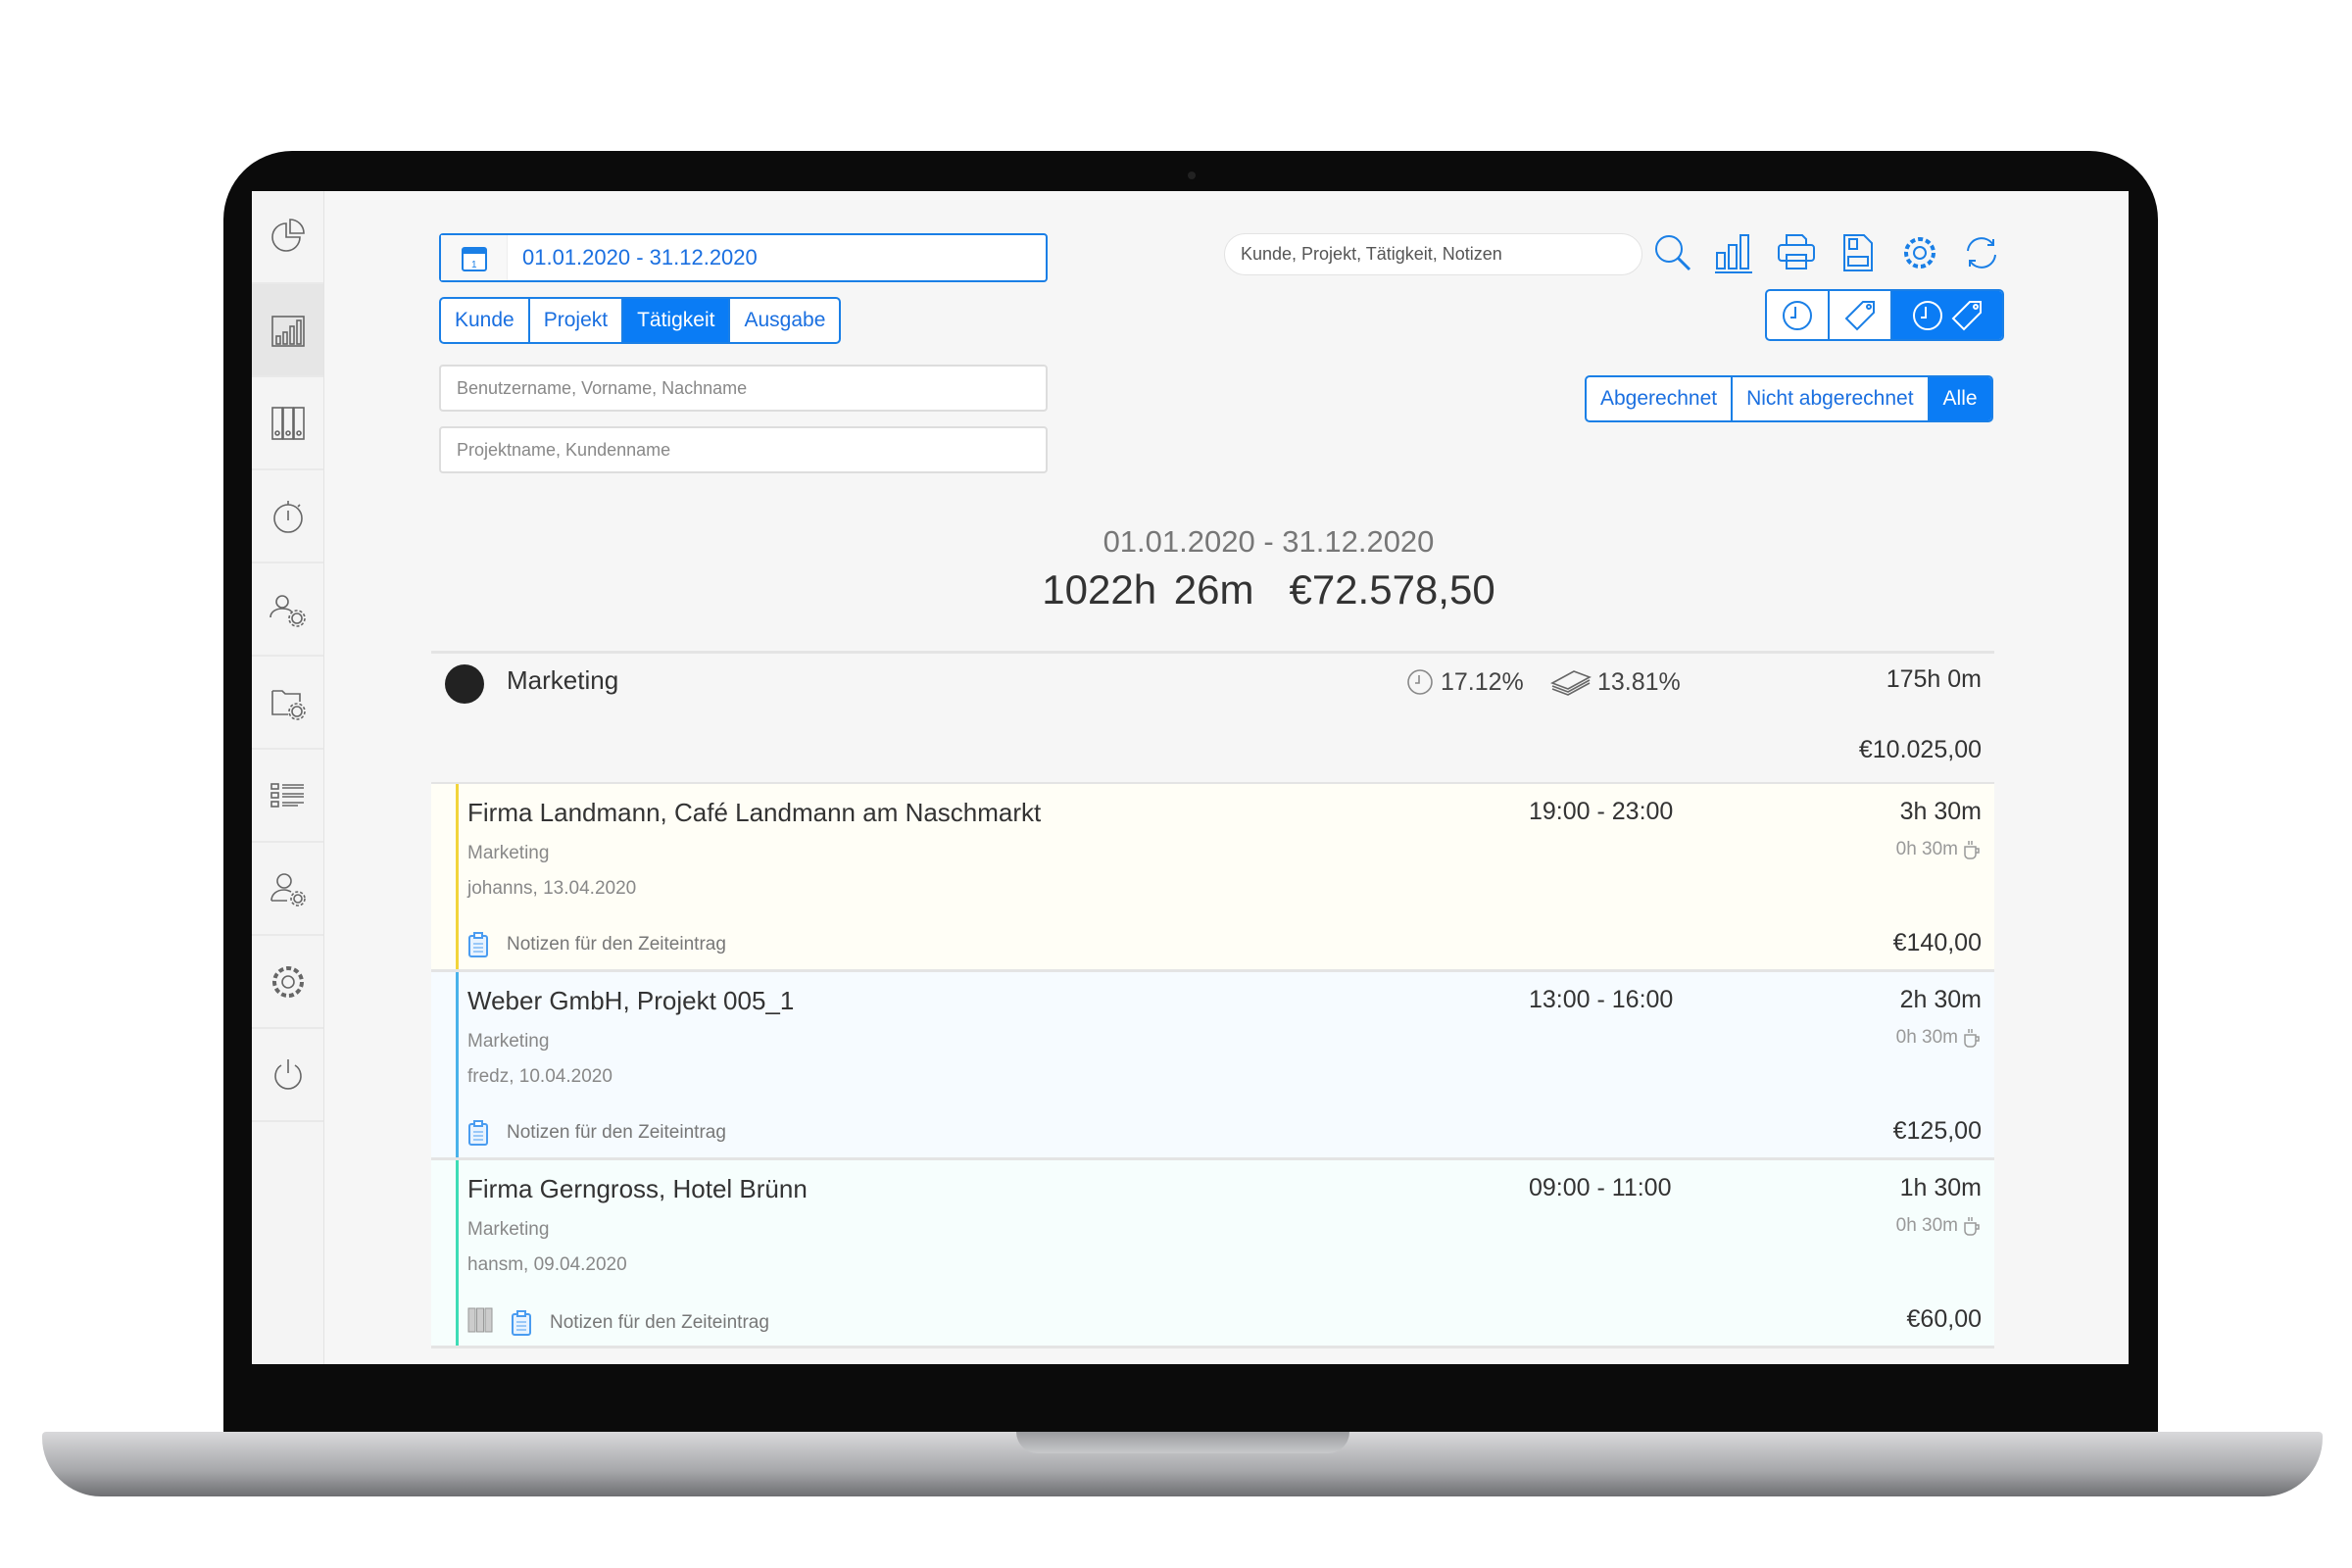 The height and width of the screenshot is (1568, 2352). Describe the element at coordinates (1937, 942) in the screenshot. I see `entry-price: €140,00` at that location.